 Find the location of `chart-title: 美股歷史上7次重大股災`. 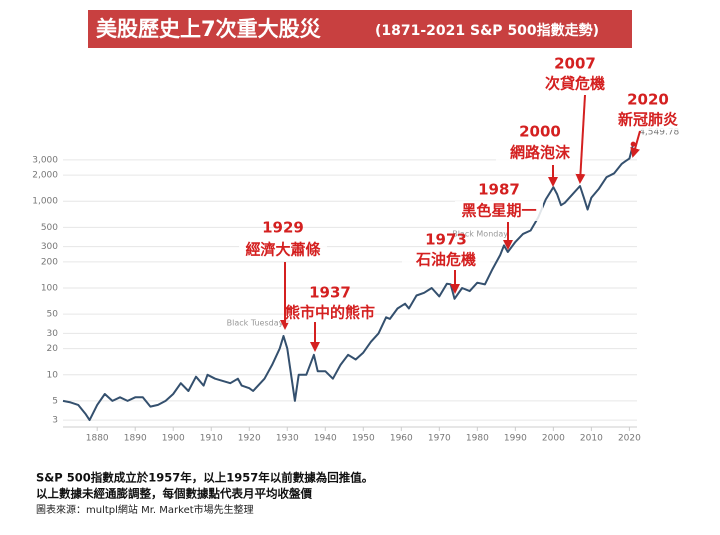

chart-title: 美股歷史上7次重大股災 is located at coordinates (209, 29).